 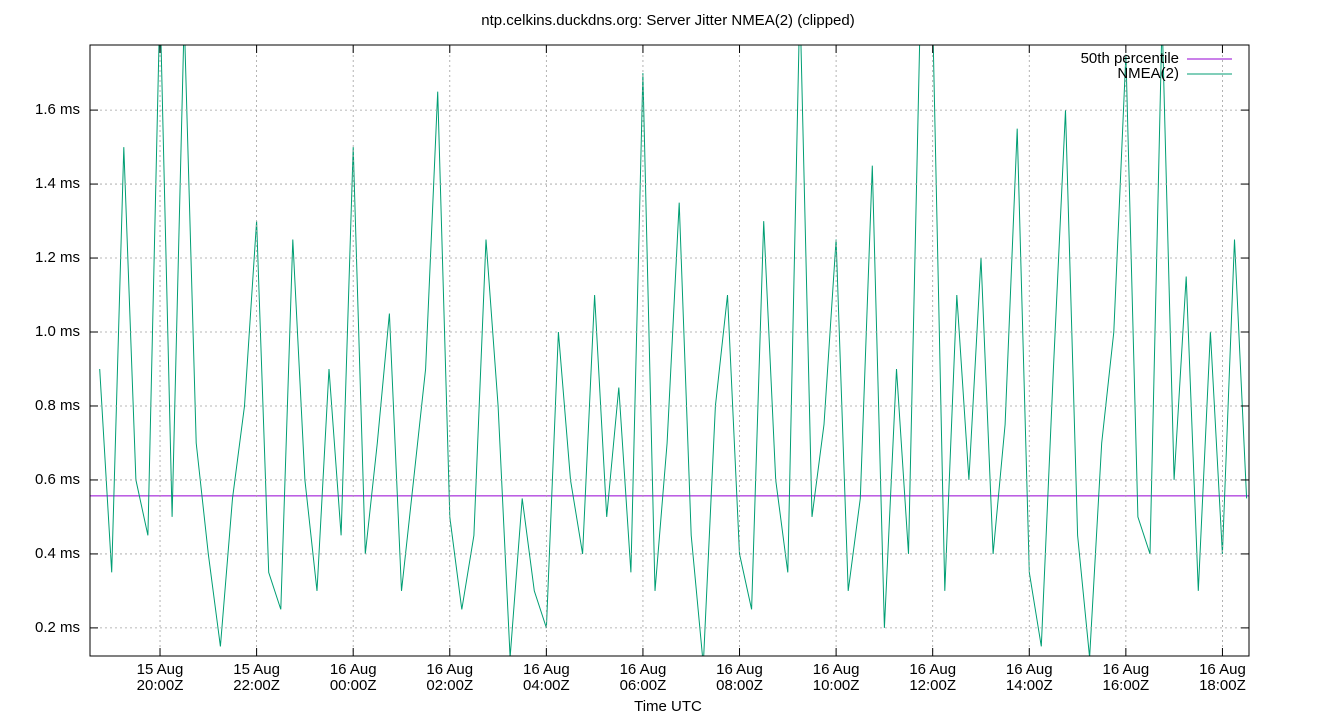 What do you see at coordinates (668, 706) in the screenshot?
I see `x-axis-label: Time UTC` at bounding box center [668, 706].